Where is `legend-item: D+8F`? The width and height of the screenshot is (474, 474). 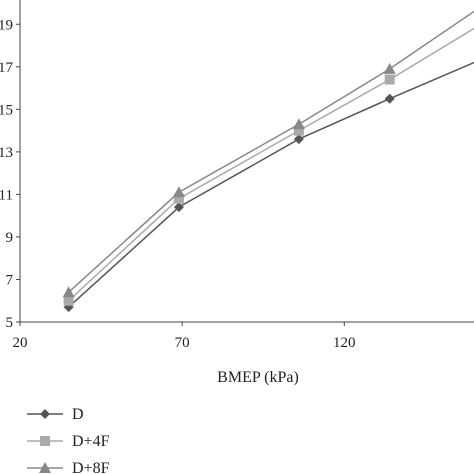
legend-item: D+8F is located at coordinates (68, 467).